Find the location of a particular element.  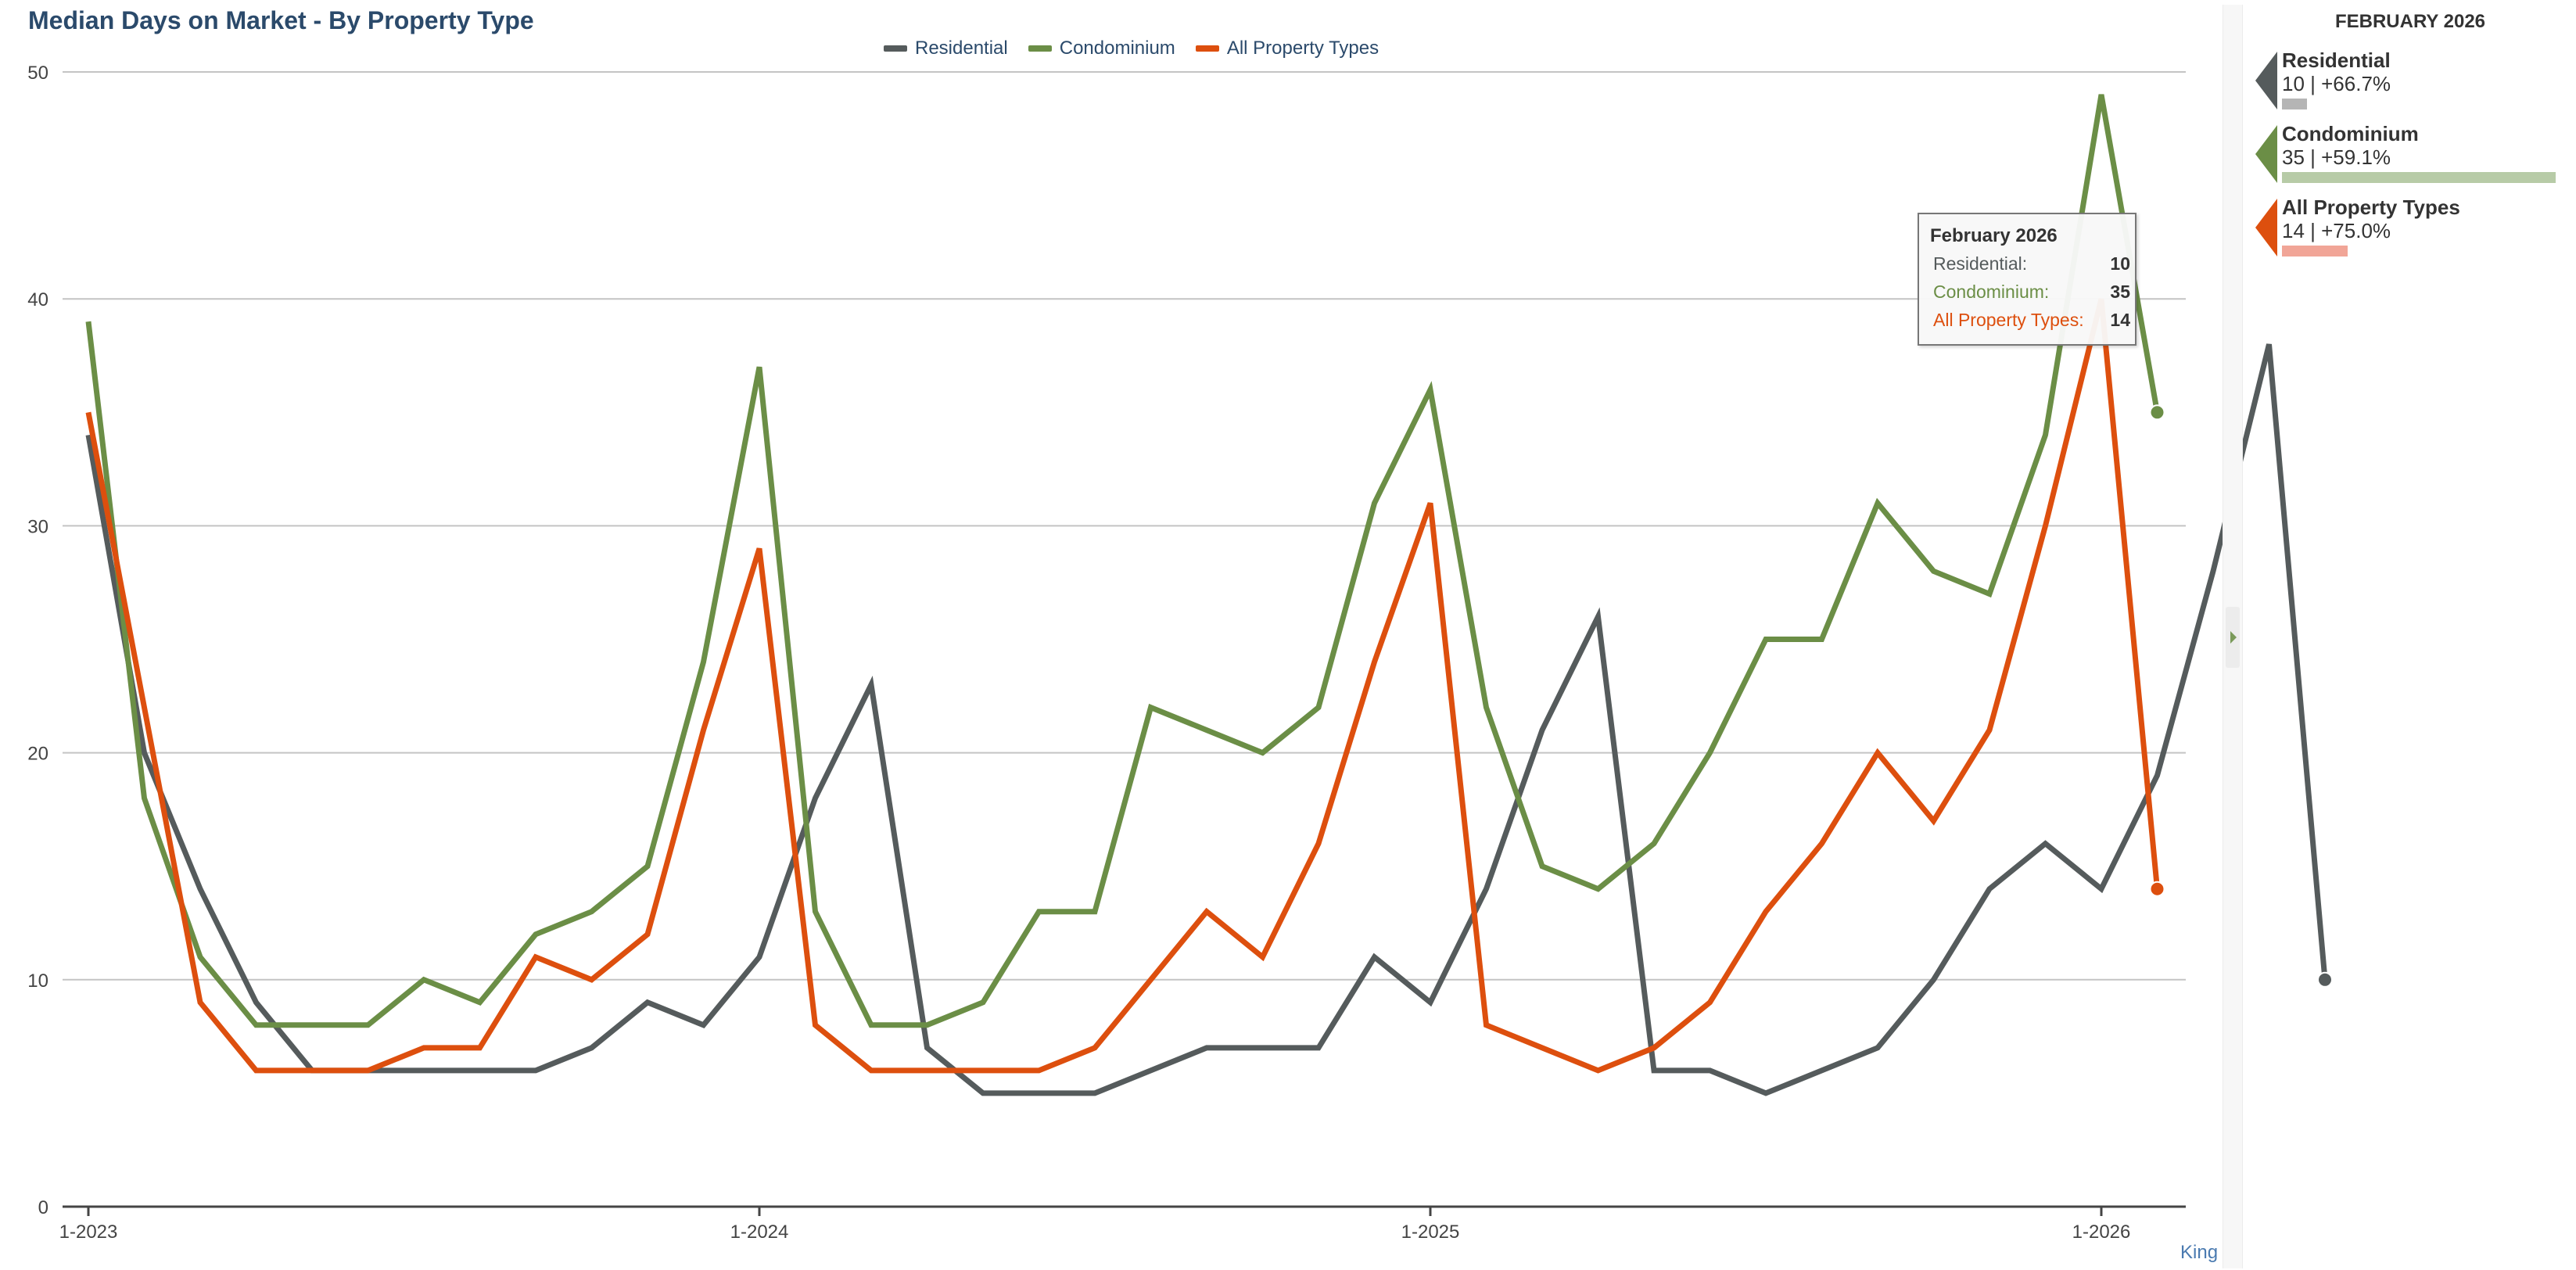

x-tick-label: 1-2026 is located at coordinates (2101, 1232).